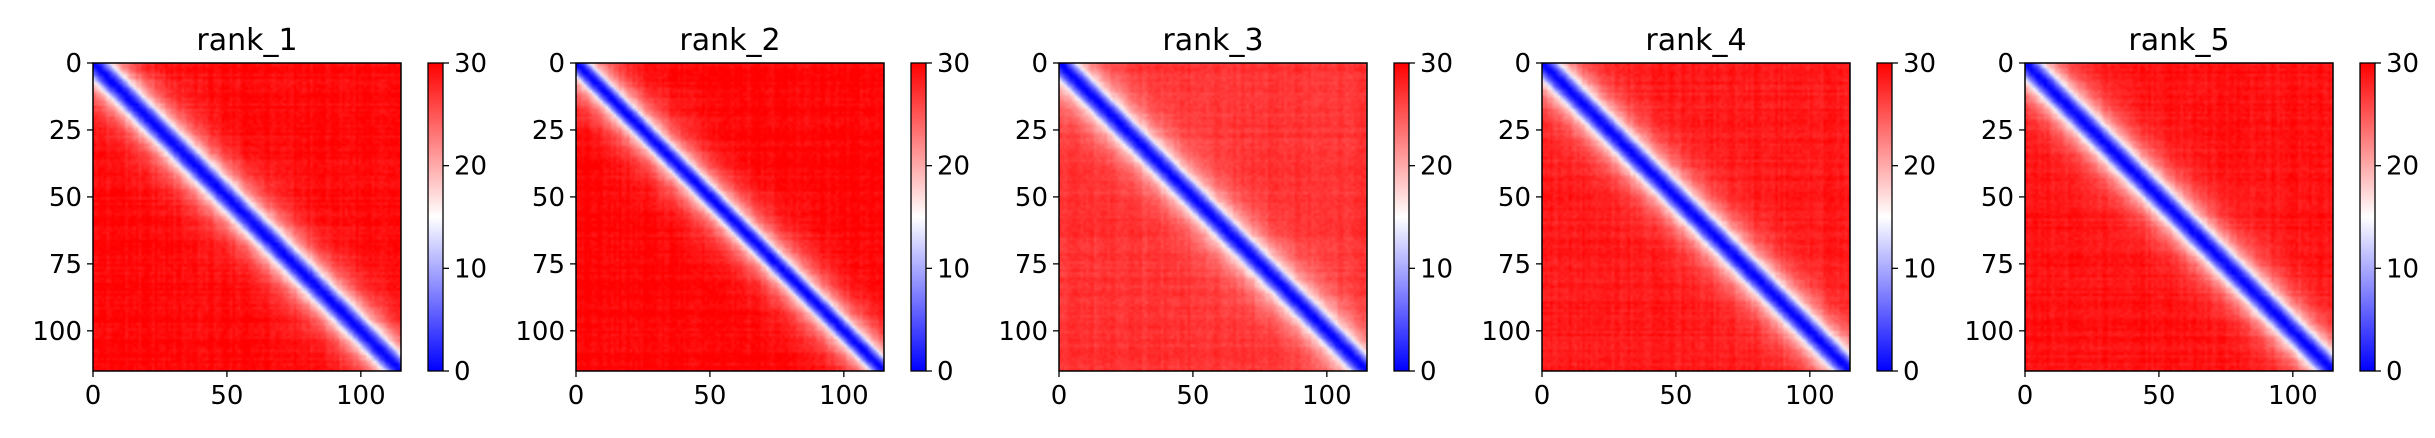 The height and width of the screenshot is (438, 2435). Describe the element at coordinates (246, 40) in the screenshot. I see `panel-title: rank_1` at that location.